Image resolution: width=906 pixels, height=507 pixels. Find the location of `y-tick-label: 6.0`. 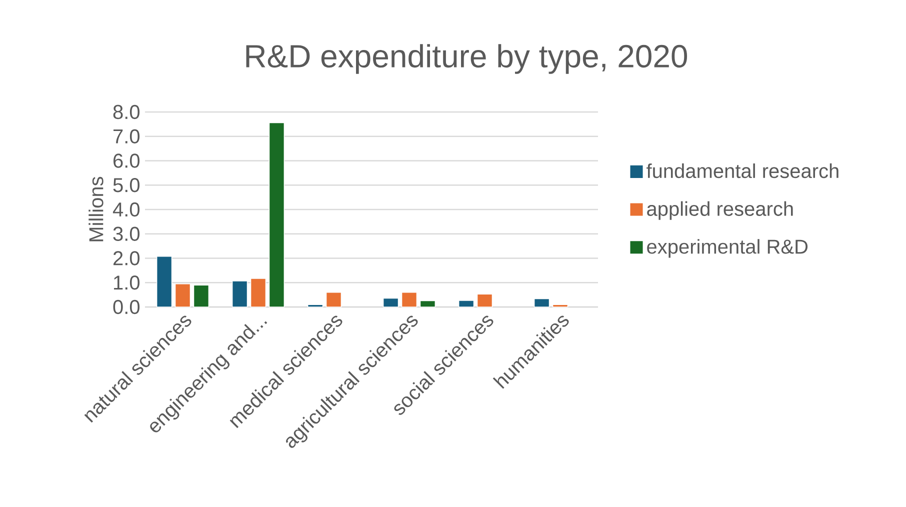

y-tick-label: 6.0 is located at coordinates (127, 161).